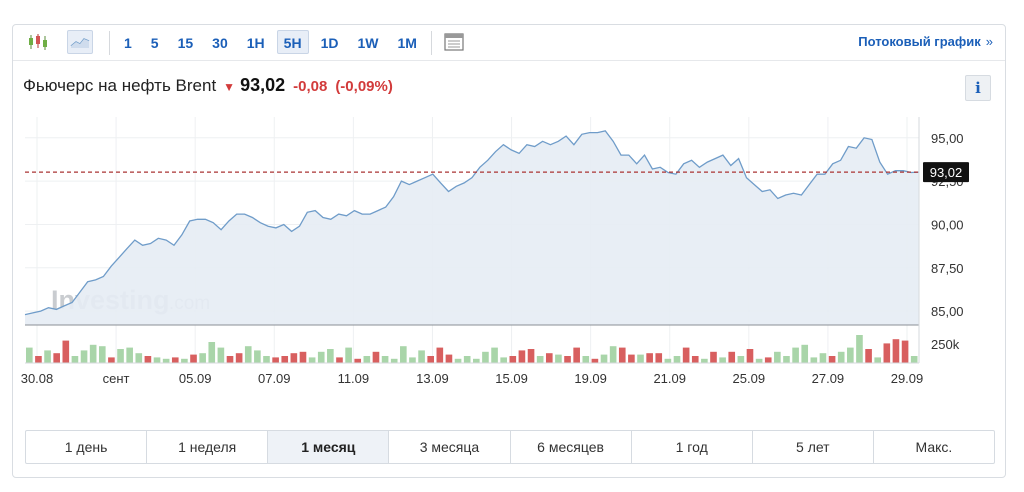 Image resolution: width=1024 pixels, height=492 pixels. Describe the element at coordinates (590, 378) in the screenshot. I see `x-tick-label: 19.09` at that location.